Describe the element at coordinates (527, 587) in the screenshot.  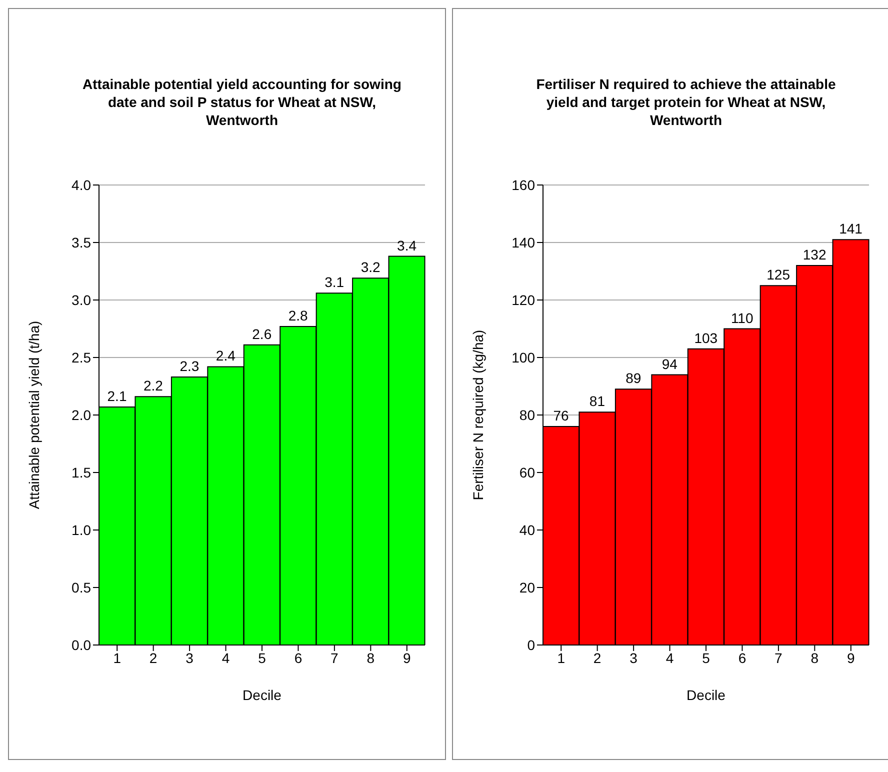
I see `y-tick-label: 20` at that location.